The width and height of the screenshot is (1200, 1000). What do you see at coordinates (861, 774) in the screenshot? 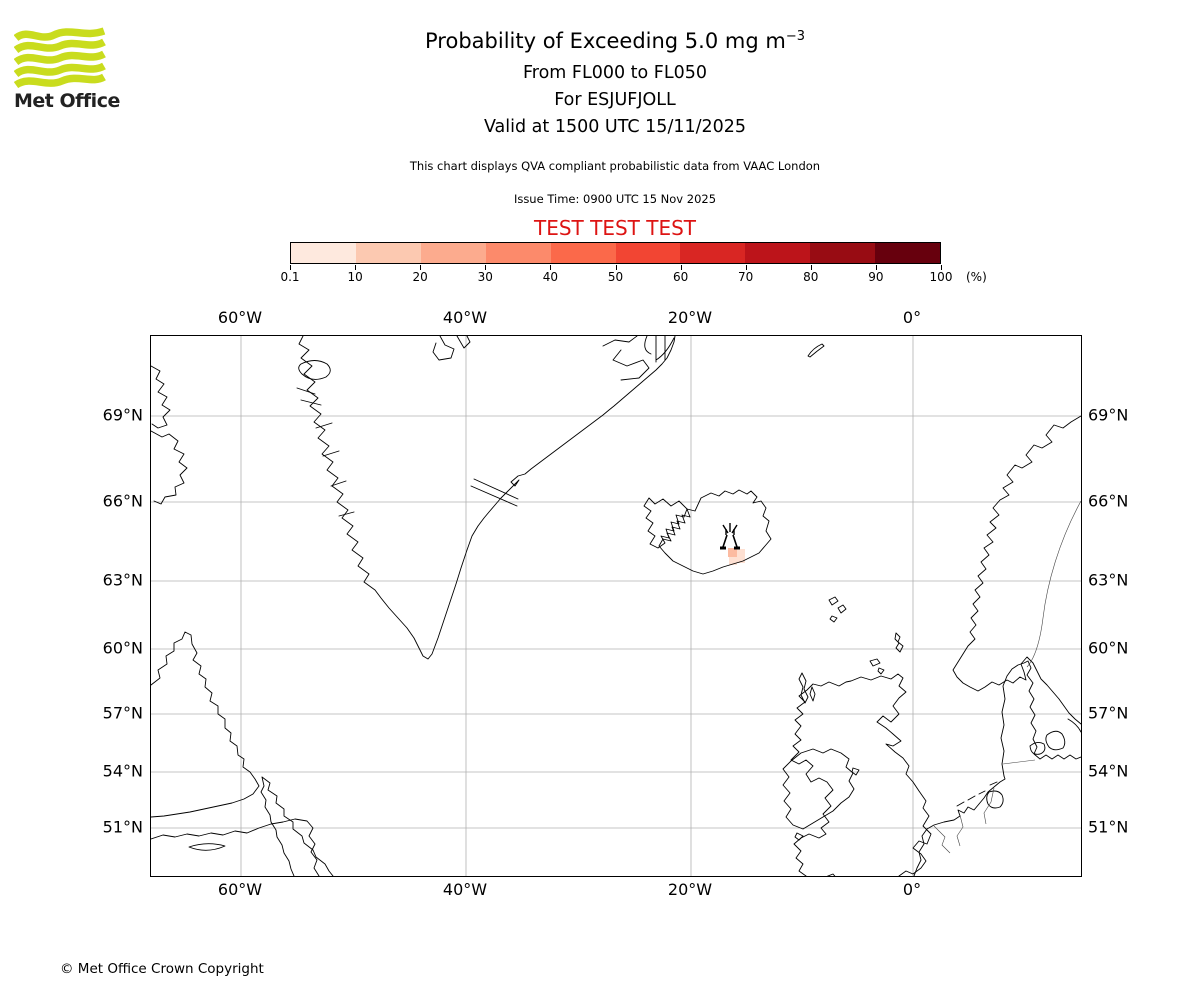
I see `coast-great-britain` at bounding box center [861, 774].